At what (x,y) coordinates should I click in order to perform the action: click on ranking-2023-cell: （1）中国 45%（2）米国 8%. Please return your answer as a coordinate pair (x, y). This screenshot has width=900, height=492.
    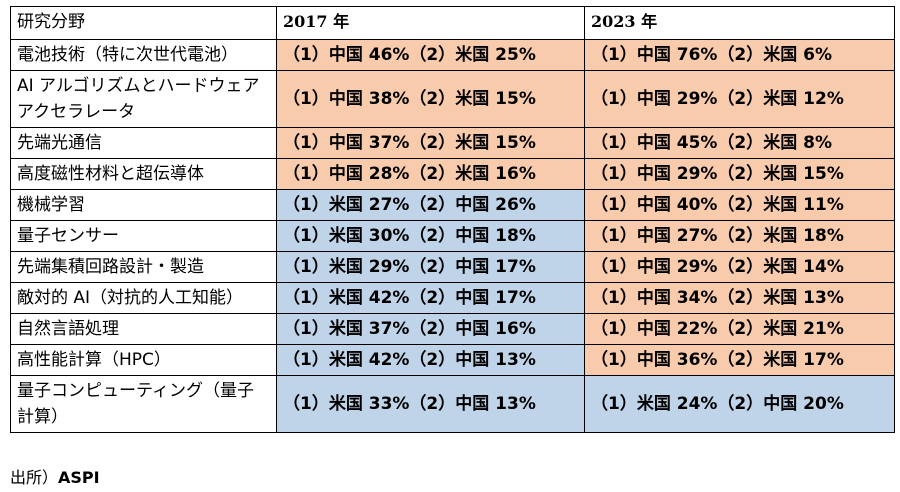
    Looking at the image, I should click on (739, 143).